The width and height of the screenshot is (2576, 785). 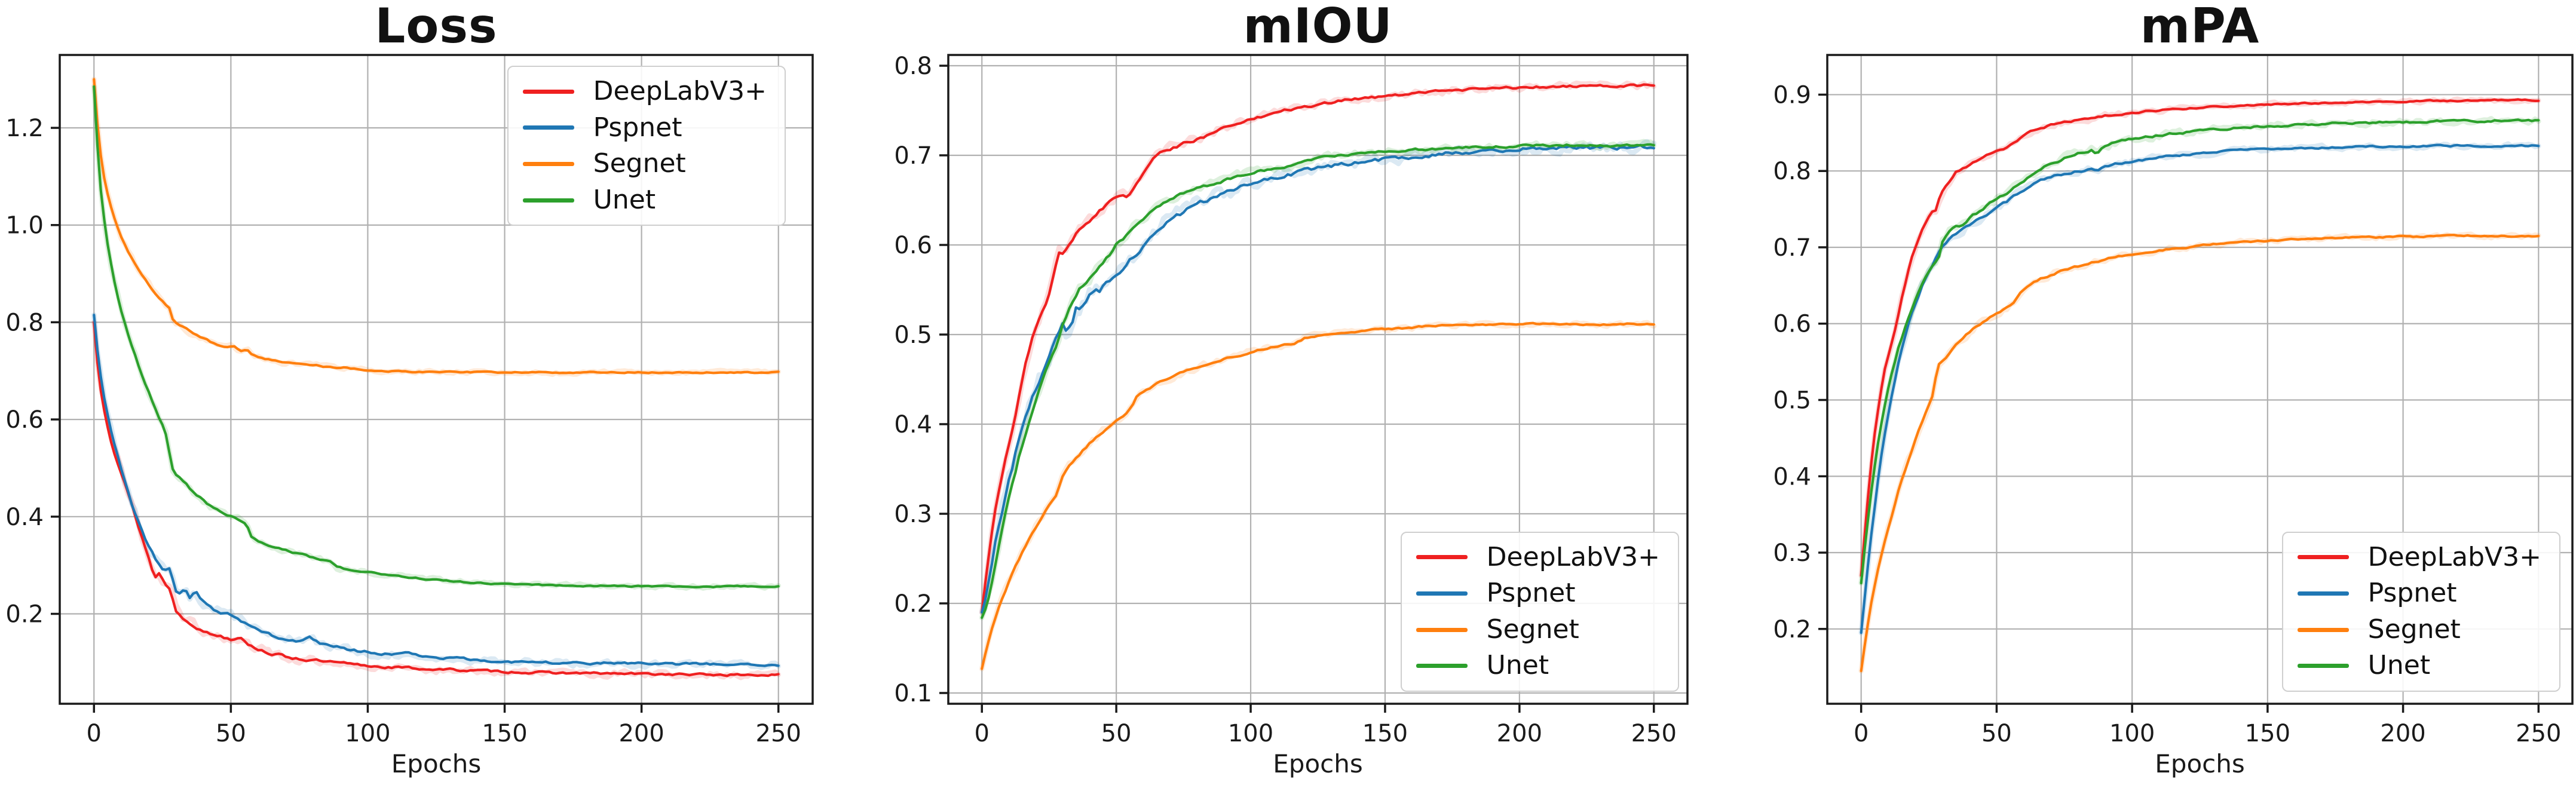 I want to click on y-tick-label: 1.0, so click(x=24, y=226).